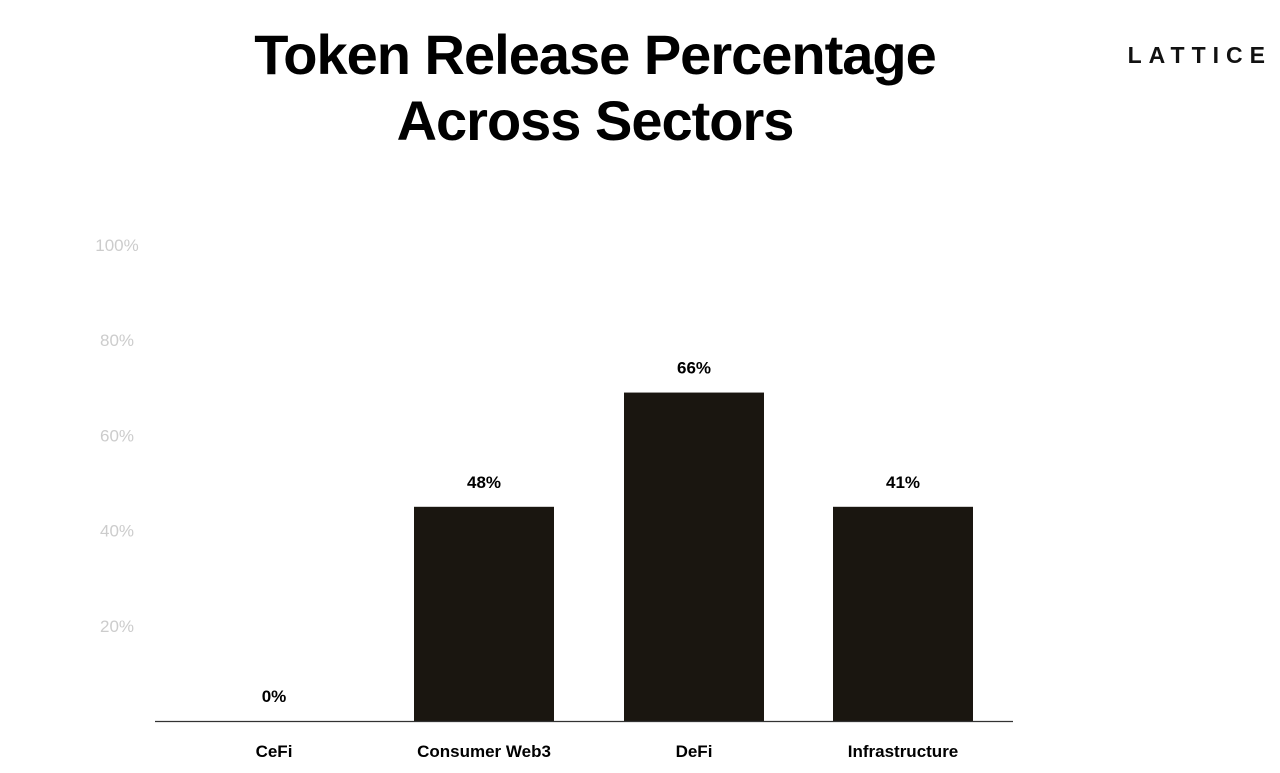  I want to click on y-tick-label: 100%, so click(116, 245).